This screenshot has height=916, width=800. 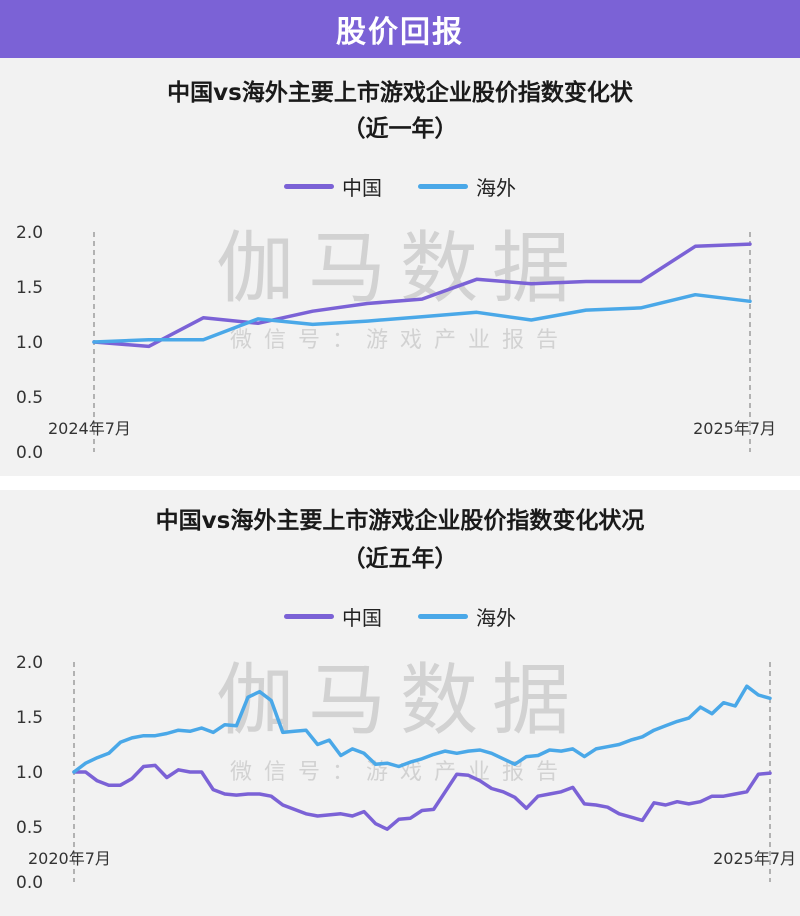 I want to click on chart-title-line2: （近一年）, so click(x=400, y=129).